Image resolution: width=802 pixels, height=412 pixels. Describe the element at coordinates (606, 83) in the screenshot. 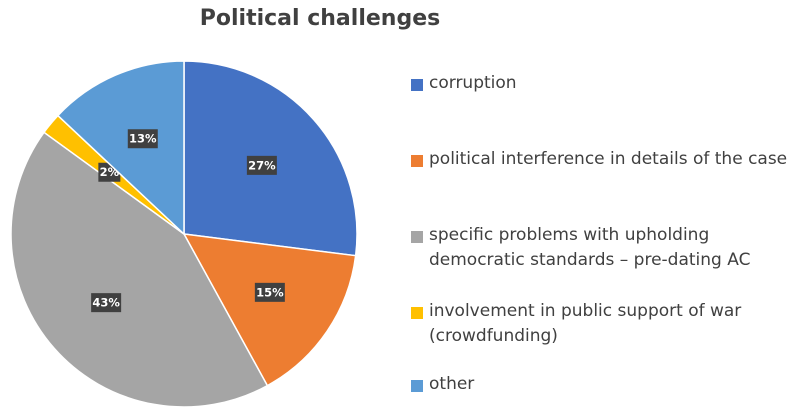

I see `legend-item-0: corruption` at that location.